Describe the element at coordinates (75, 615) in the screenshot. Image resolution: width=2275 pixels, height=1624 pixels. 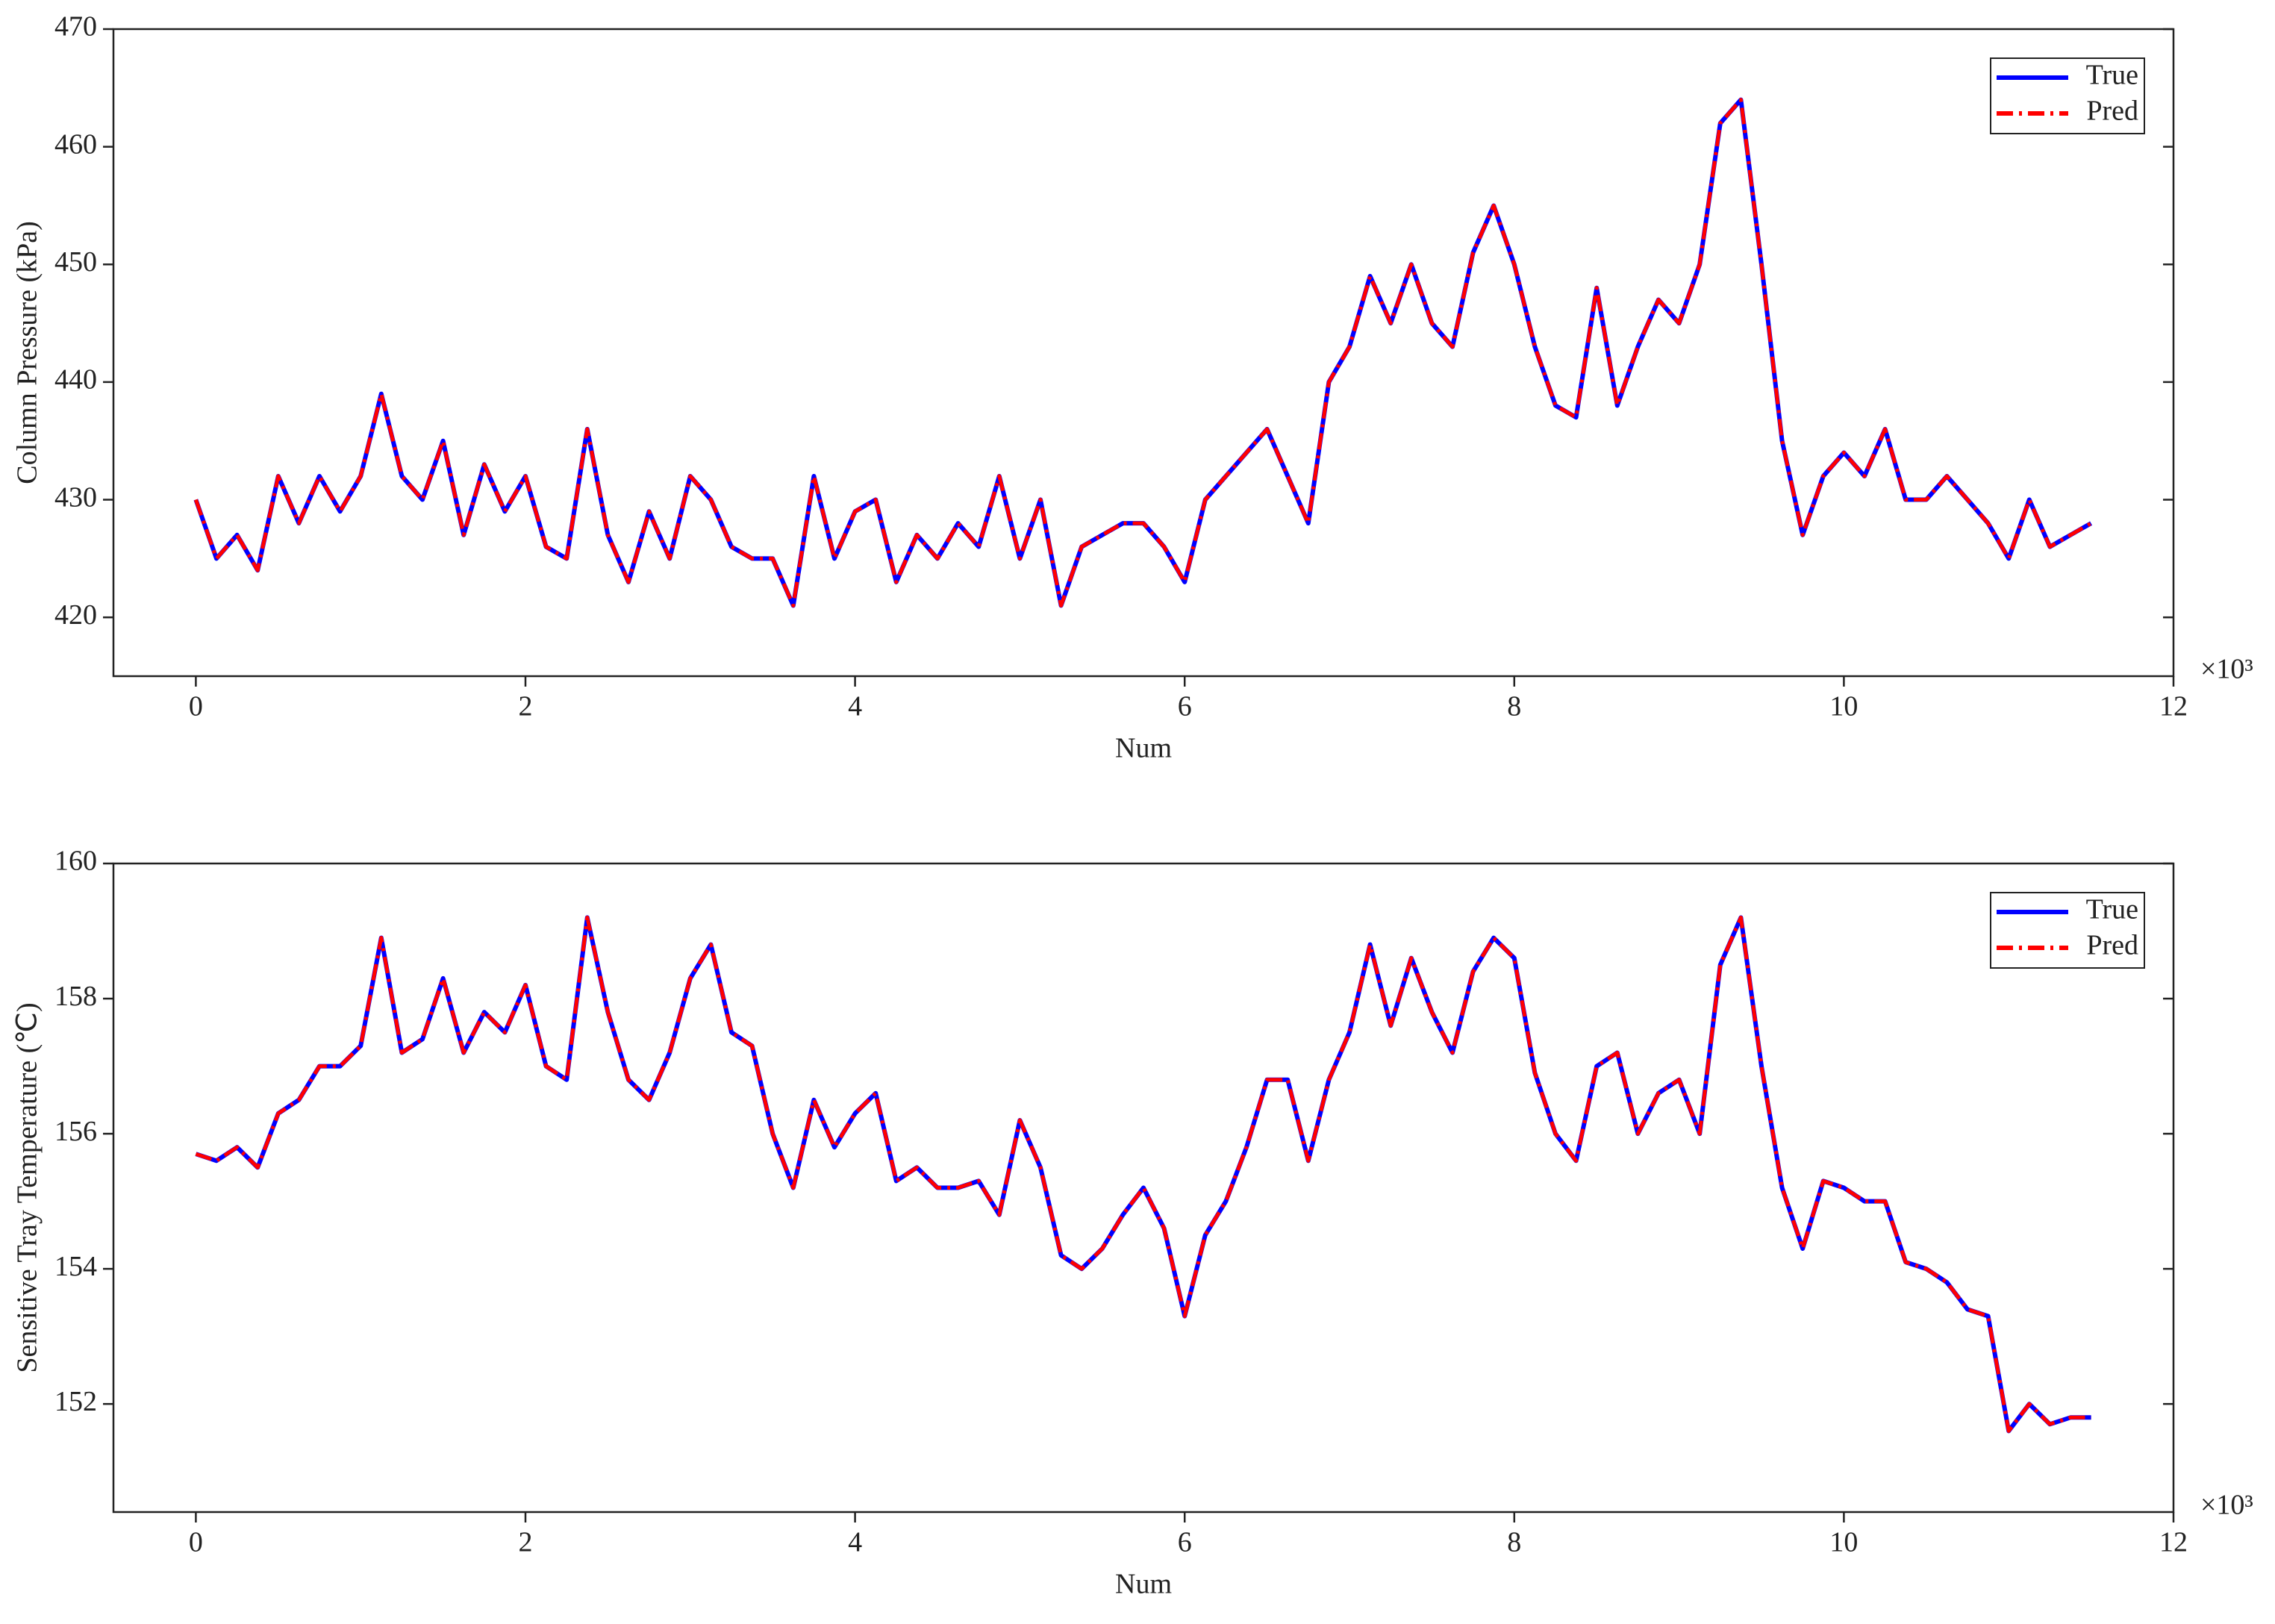
I see `y-tick-label: 420` at that location.